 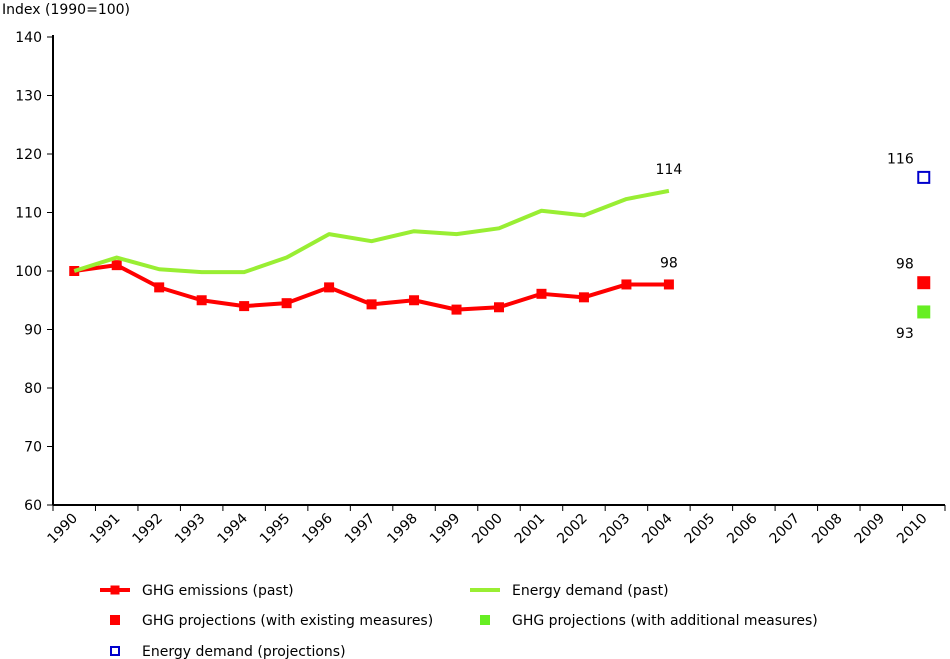 What do you see at coordinates (66, 10) in the screenshot?
I see `y-axis-title: Index (1990=100)` at bounding box center [66, 10].